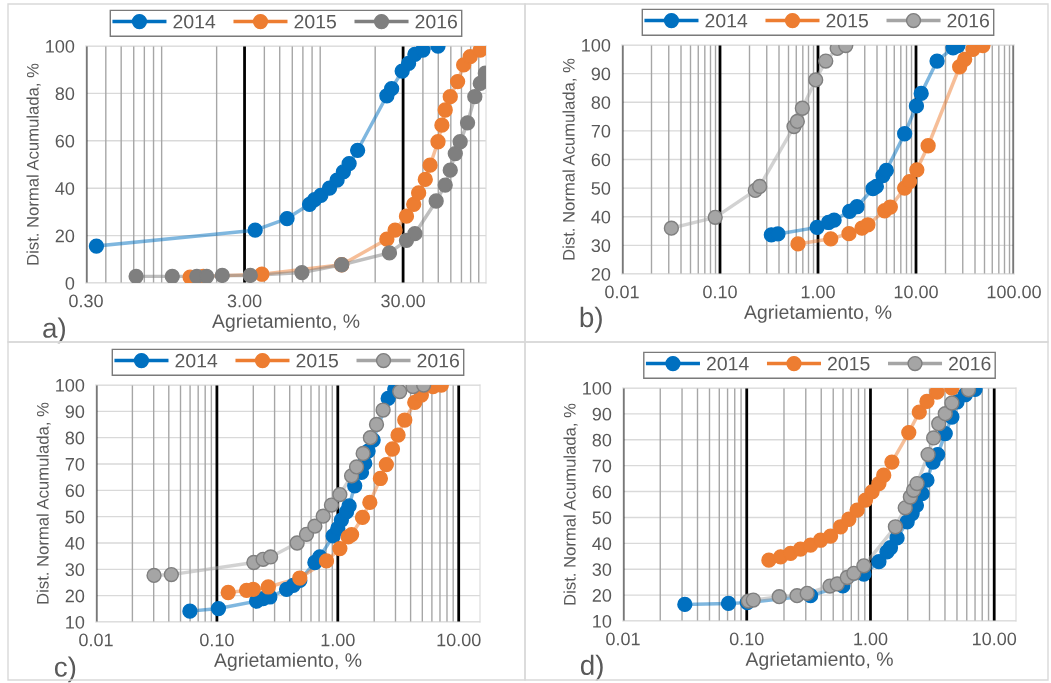 The width and height of the screenshot is (1051, 683). What do you see at coordinates (244, 301) in the screenshot?
I see `x-tick-label: 3.00` at bounding box center [244, 301].